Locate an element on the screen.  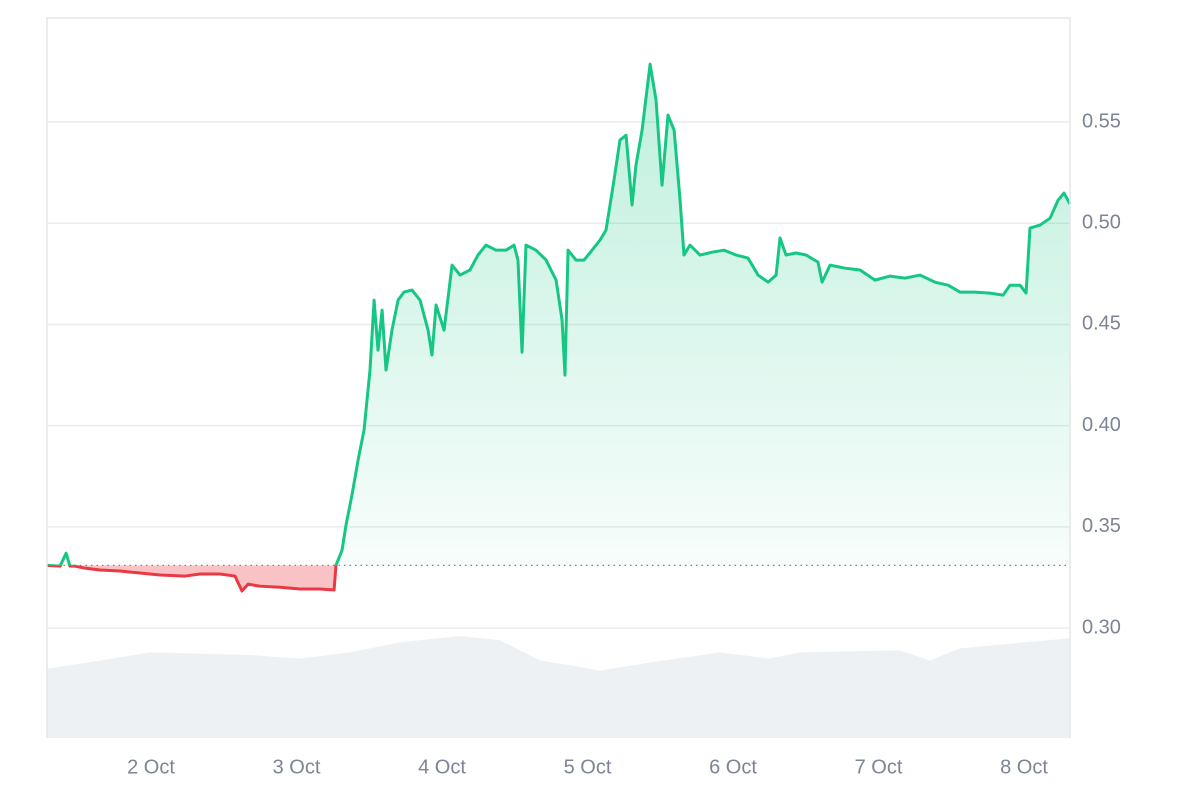
volume-area is located at coordinates (558, 687).